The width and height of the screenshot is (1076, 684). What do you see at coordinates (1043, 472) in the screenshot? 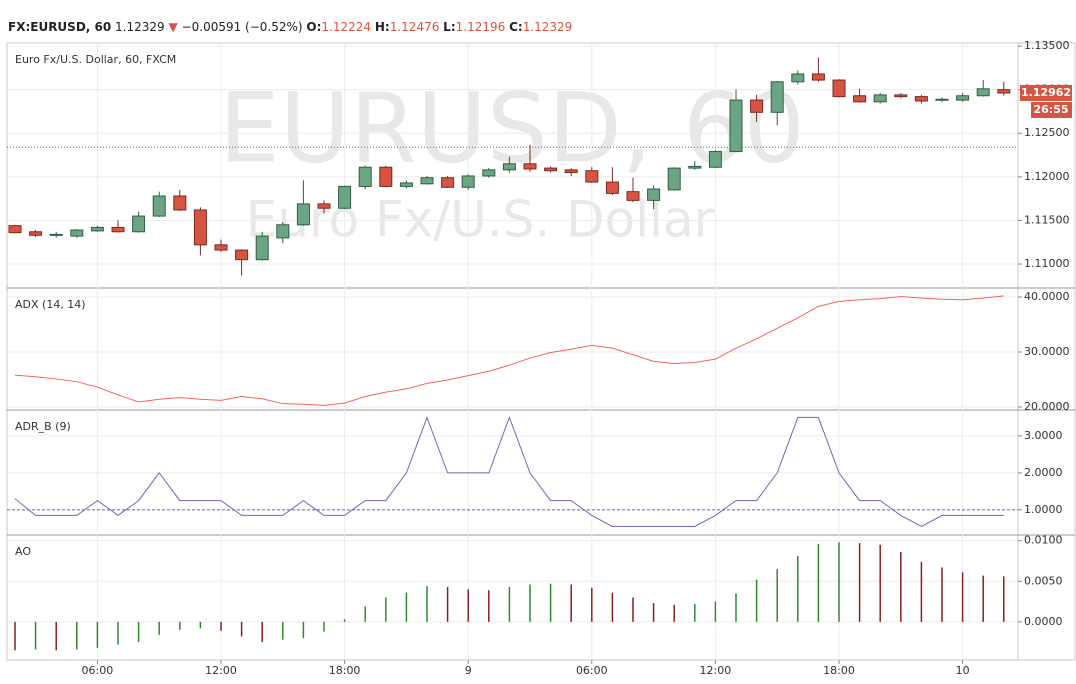
I see `y-tick-label: 2.0000` at bounding box center [1043, 472].